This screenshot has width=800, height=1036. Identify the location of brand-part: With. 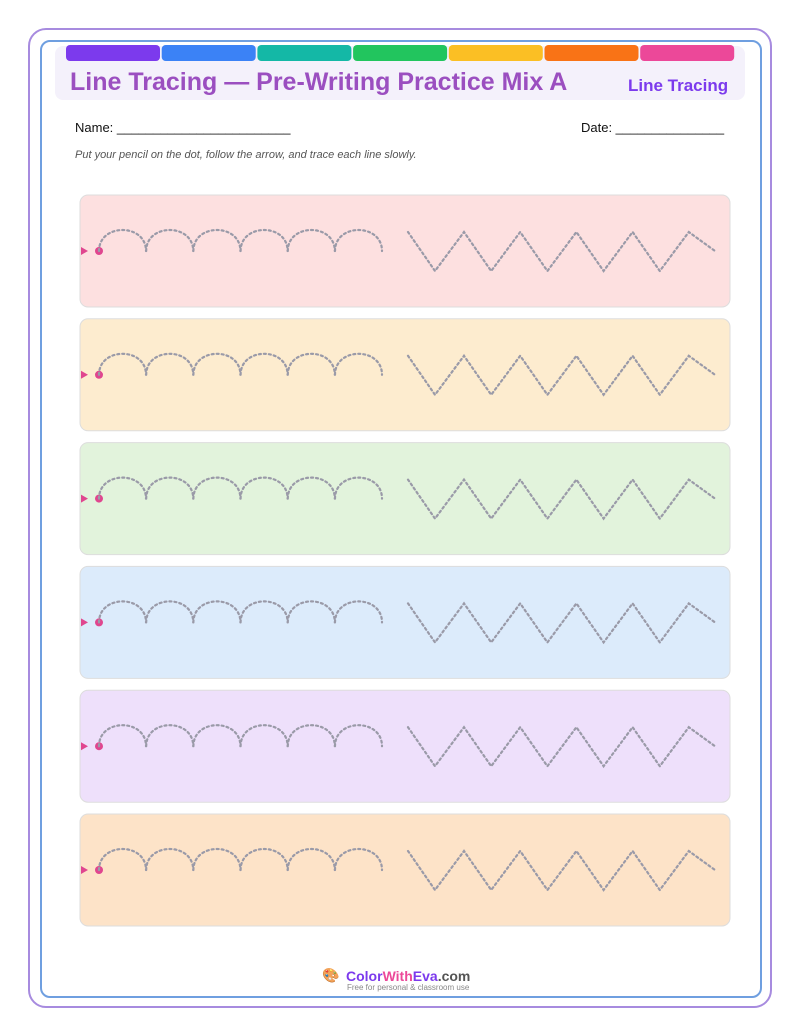
(397, 976).